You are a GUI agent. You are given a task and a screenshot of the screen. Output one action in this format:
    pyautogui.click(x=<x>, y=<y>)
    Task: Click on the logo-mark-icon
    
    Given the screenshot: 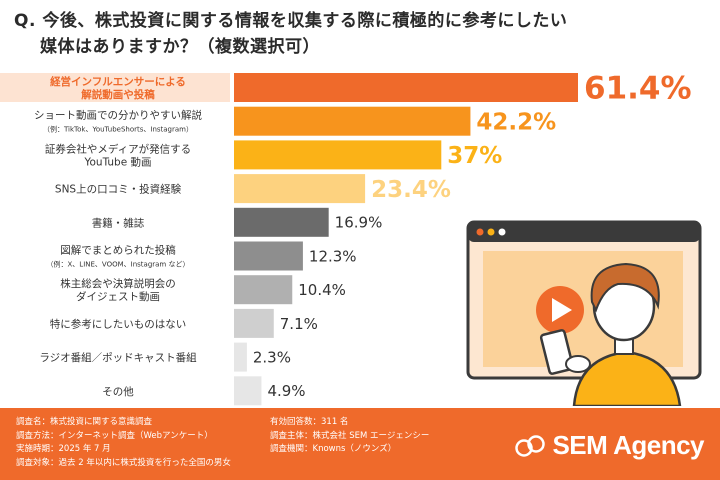 What is the action you would take?
    pyautogui.click(x=530, y=445)
    